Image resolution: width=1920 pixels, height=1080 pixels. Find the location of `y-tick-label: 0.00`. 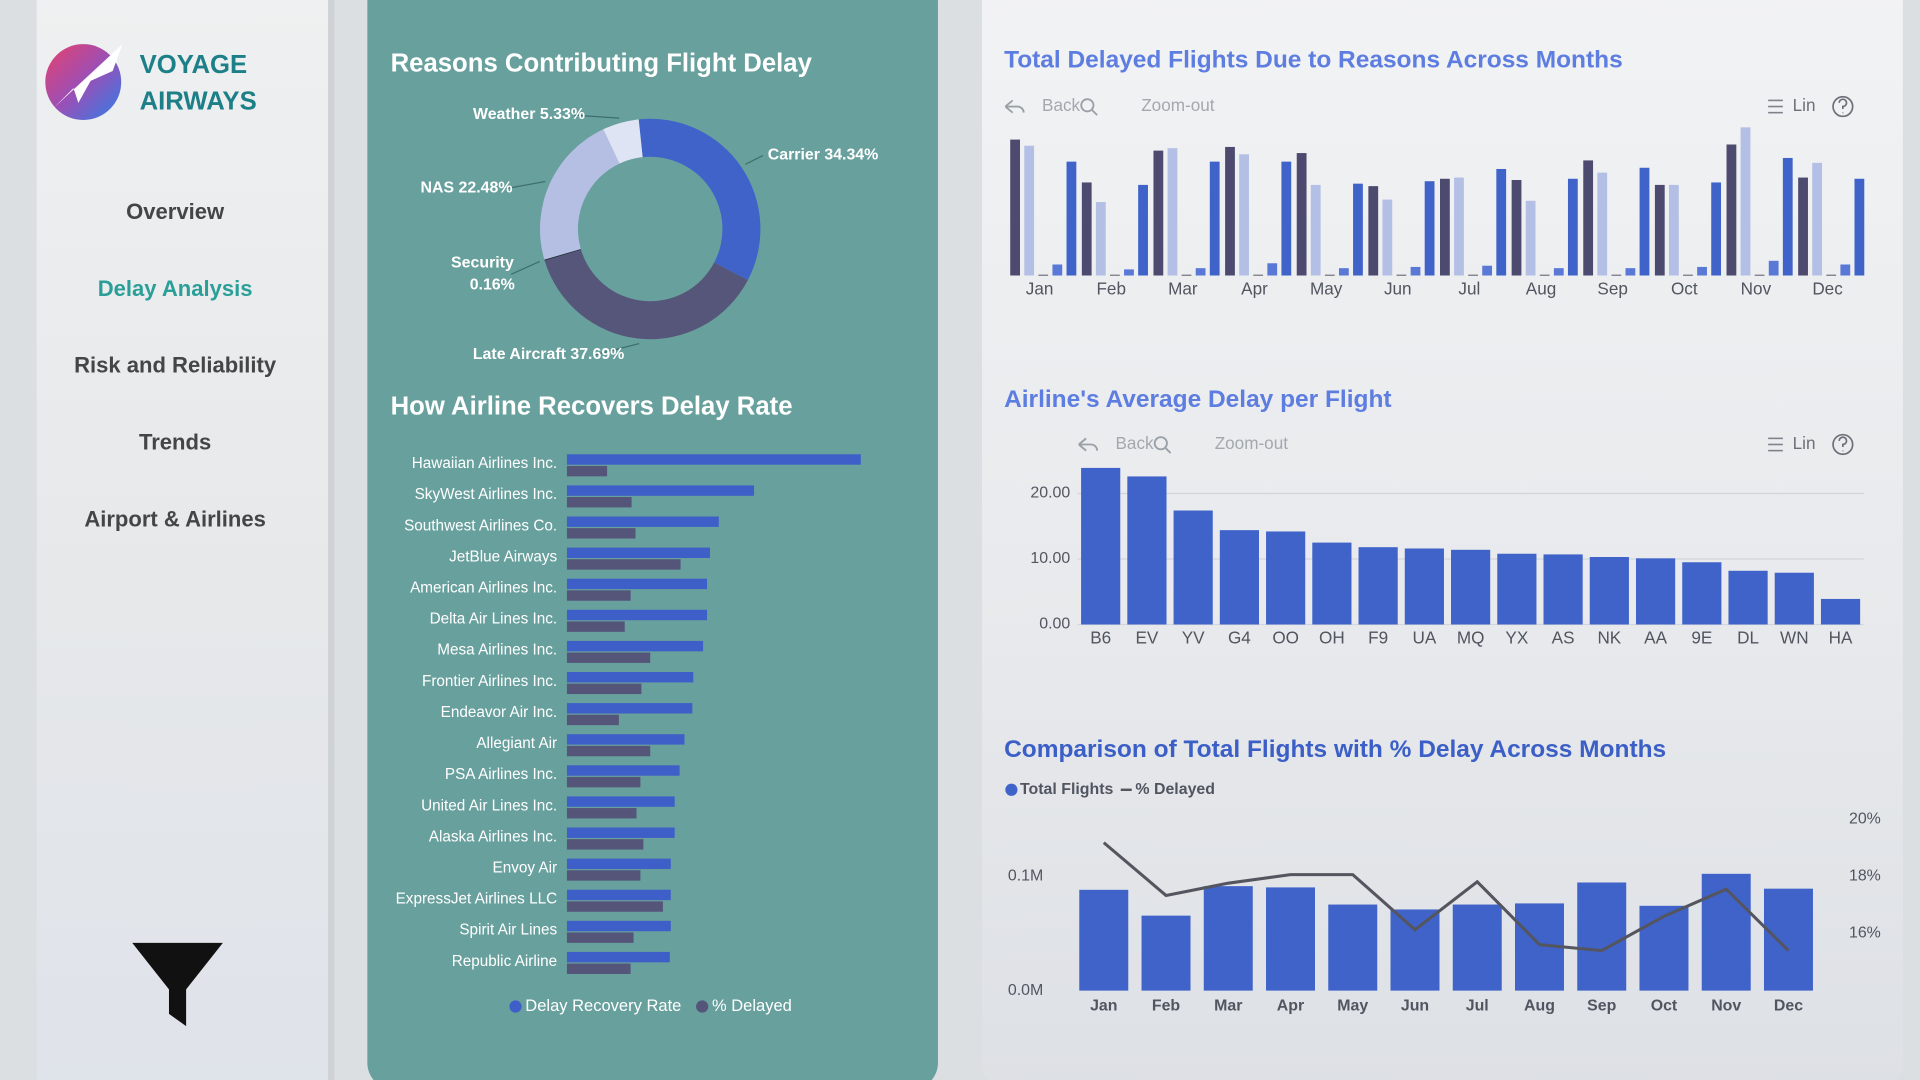

y-tick-label: 0.00 is located at coordinates (1054, 624).